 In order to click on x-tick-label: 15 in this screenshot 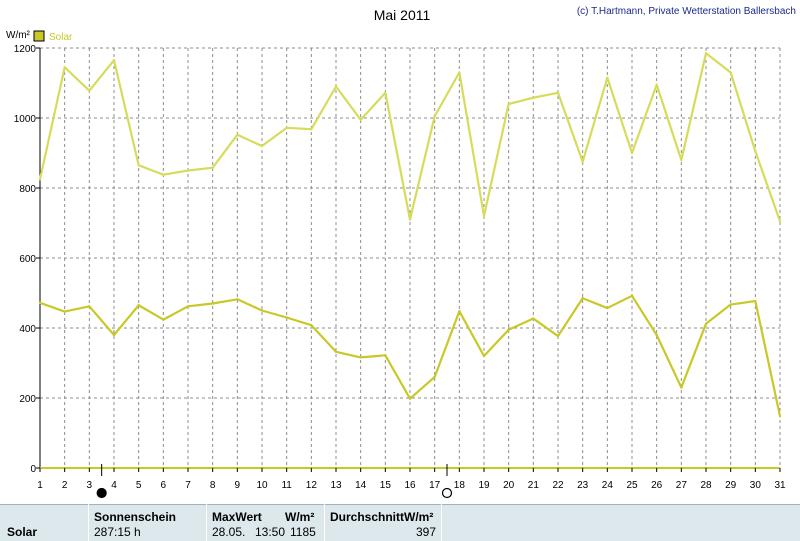, I will do `click(386, 485)`.